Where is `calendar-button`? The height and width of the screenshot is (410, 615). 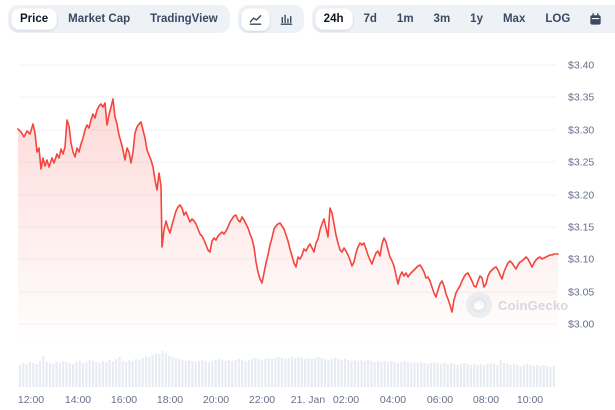
calendar-button is located at coordinates (595, 19).